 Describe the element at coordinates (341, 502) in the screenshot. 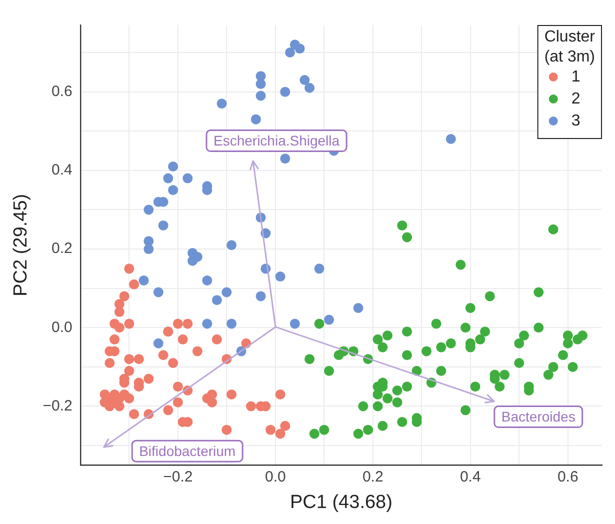

I see `x-axis-title: PC1 (43.68)` at that location.